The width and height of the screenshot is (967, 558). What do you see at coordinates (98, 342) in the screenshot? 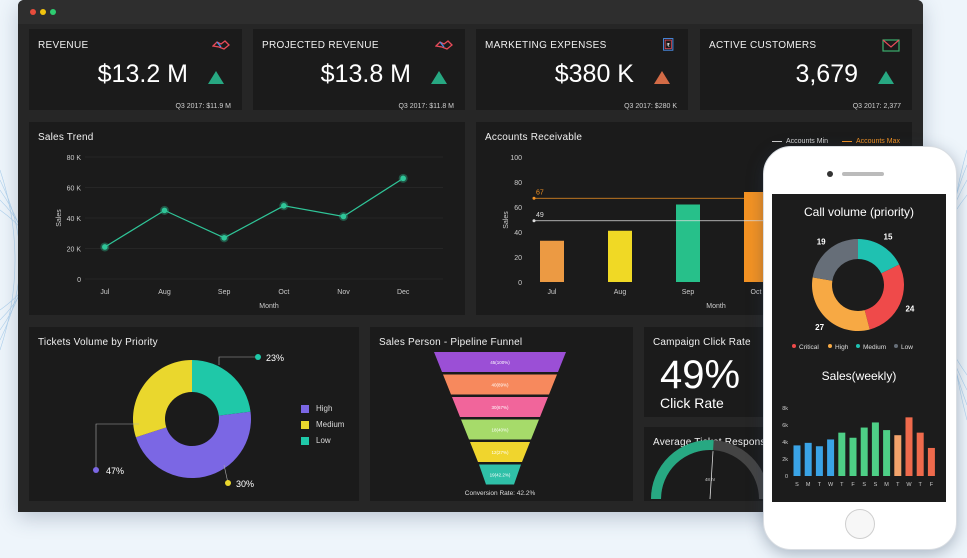
I see `card-title: Tickets Volume by Priority` at bounding box center [98, 342].